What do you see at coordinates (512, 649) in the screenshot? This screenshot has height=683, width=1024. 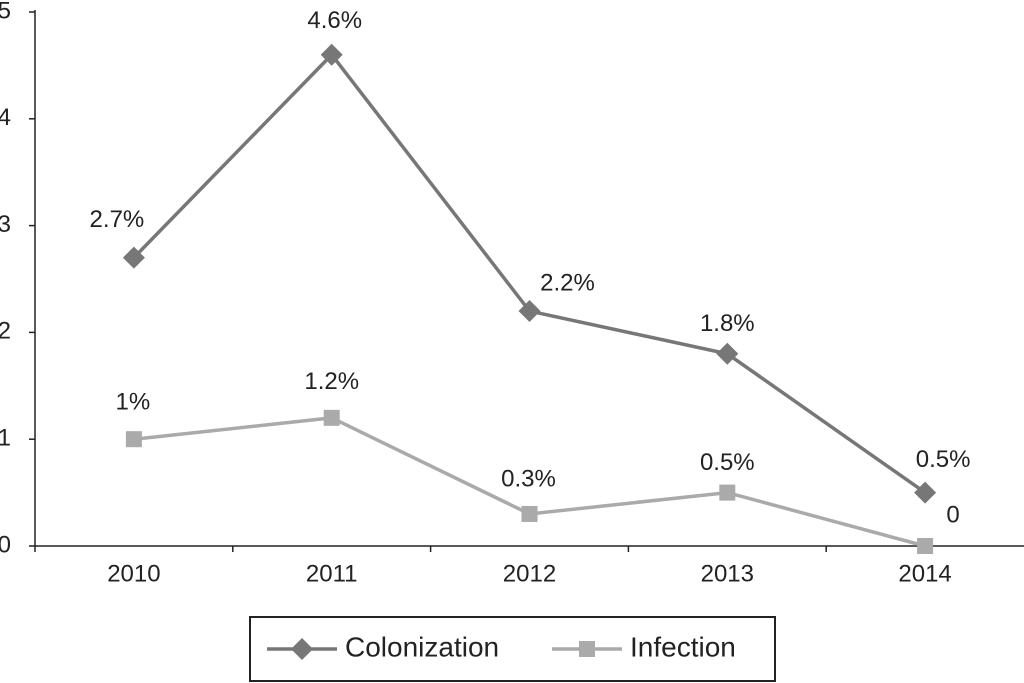 I see `legend-box` at bounding box center [512, 649].